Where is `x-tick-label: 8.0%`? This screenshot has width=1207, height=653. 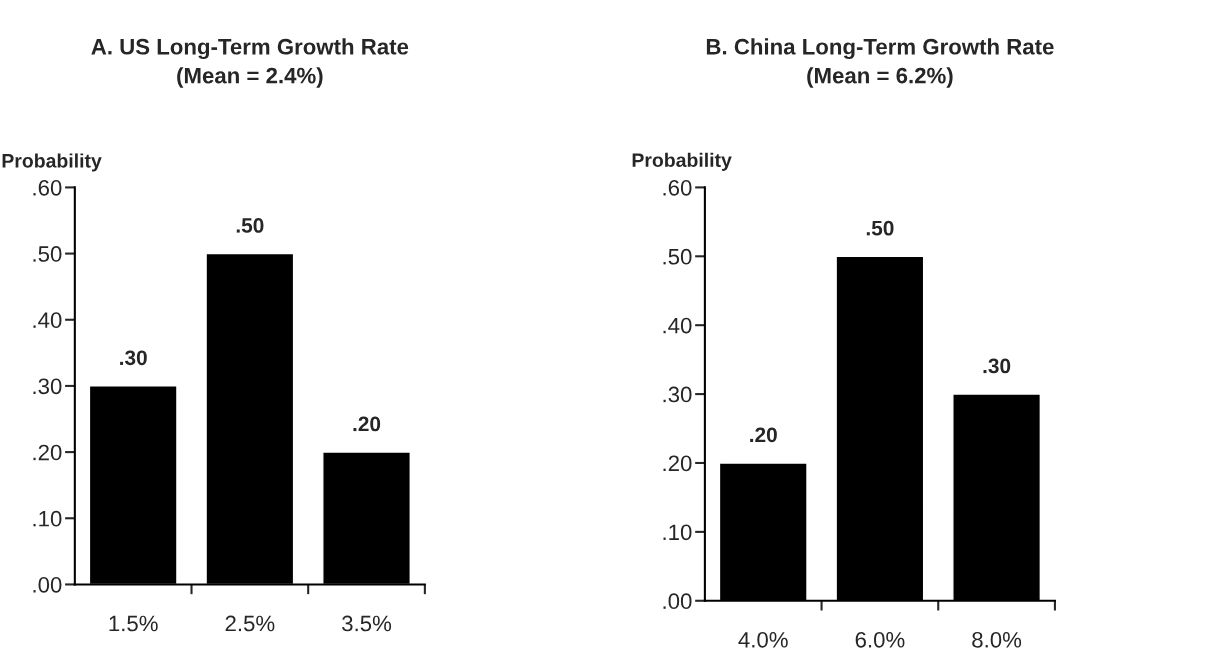
x-tick-label: 8.0% is located at coordinates (997, 639).